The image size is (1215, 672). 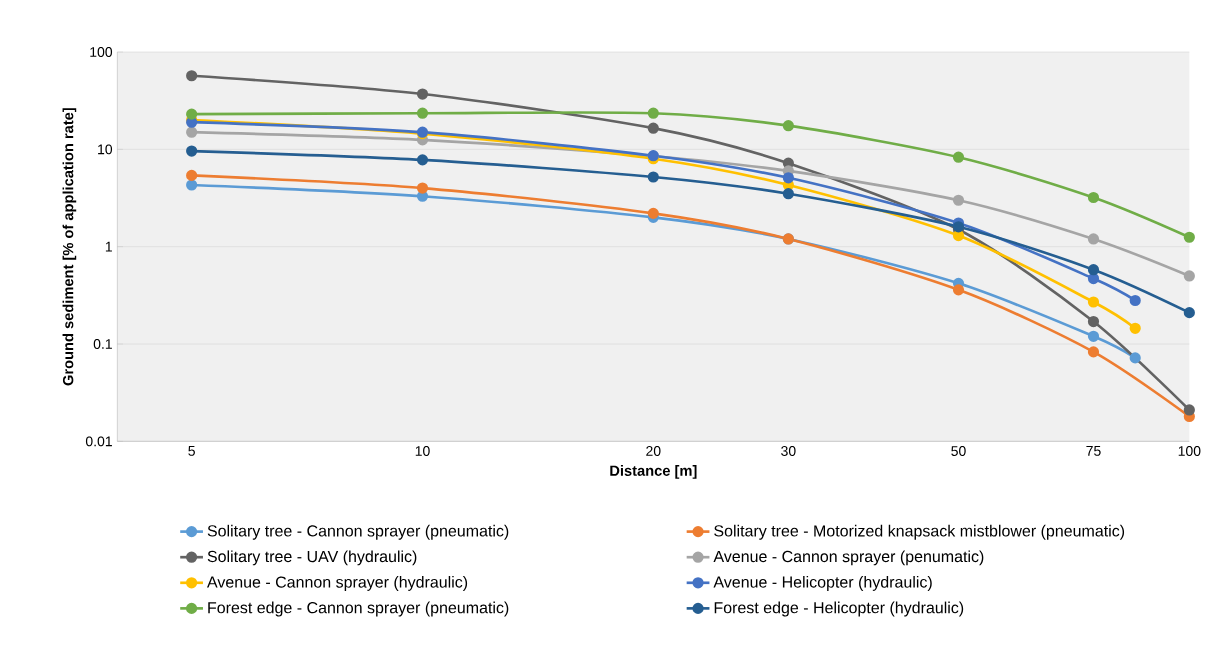 What do you see at coordinates (822, 583) in the screenshot?
I see `legend-label: Avenue - Helicopter (hydraulic)` at bounding box center [822, 583].